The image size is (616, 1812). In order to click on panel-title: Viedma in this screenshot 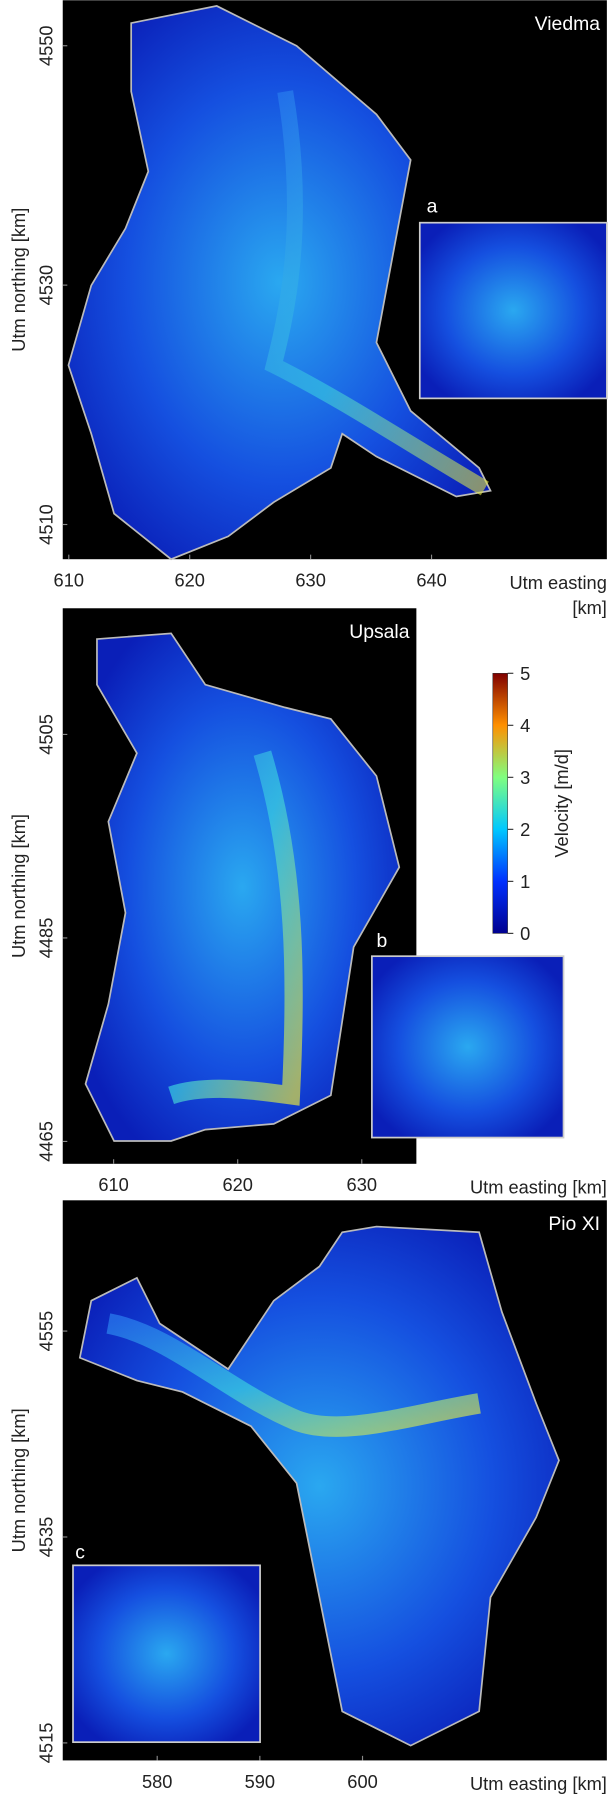, I will do `click(568, 24)`.